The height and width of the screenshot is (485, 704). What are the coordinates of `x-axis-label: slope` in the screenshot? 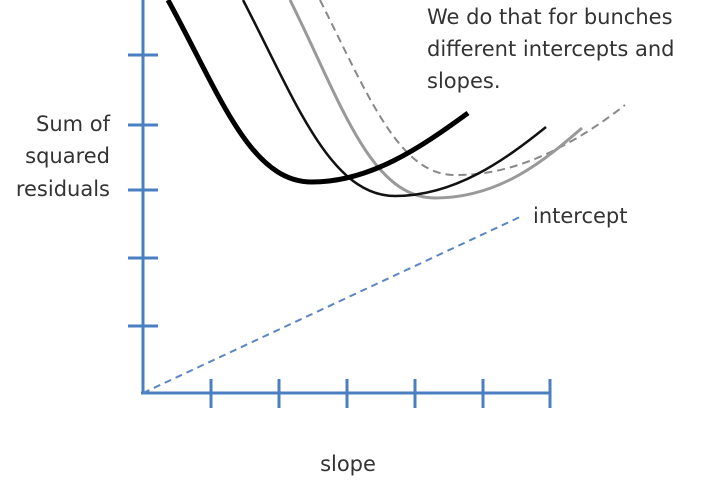 It's located at (348, 464).